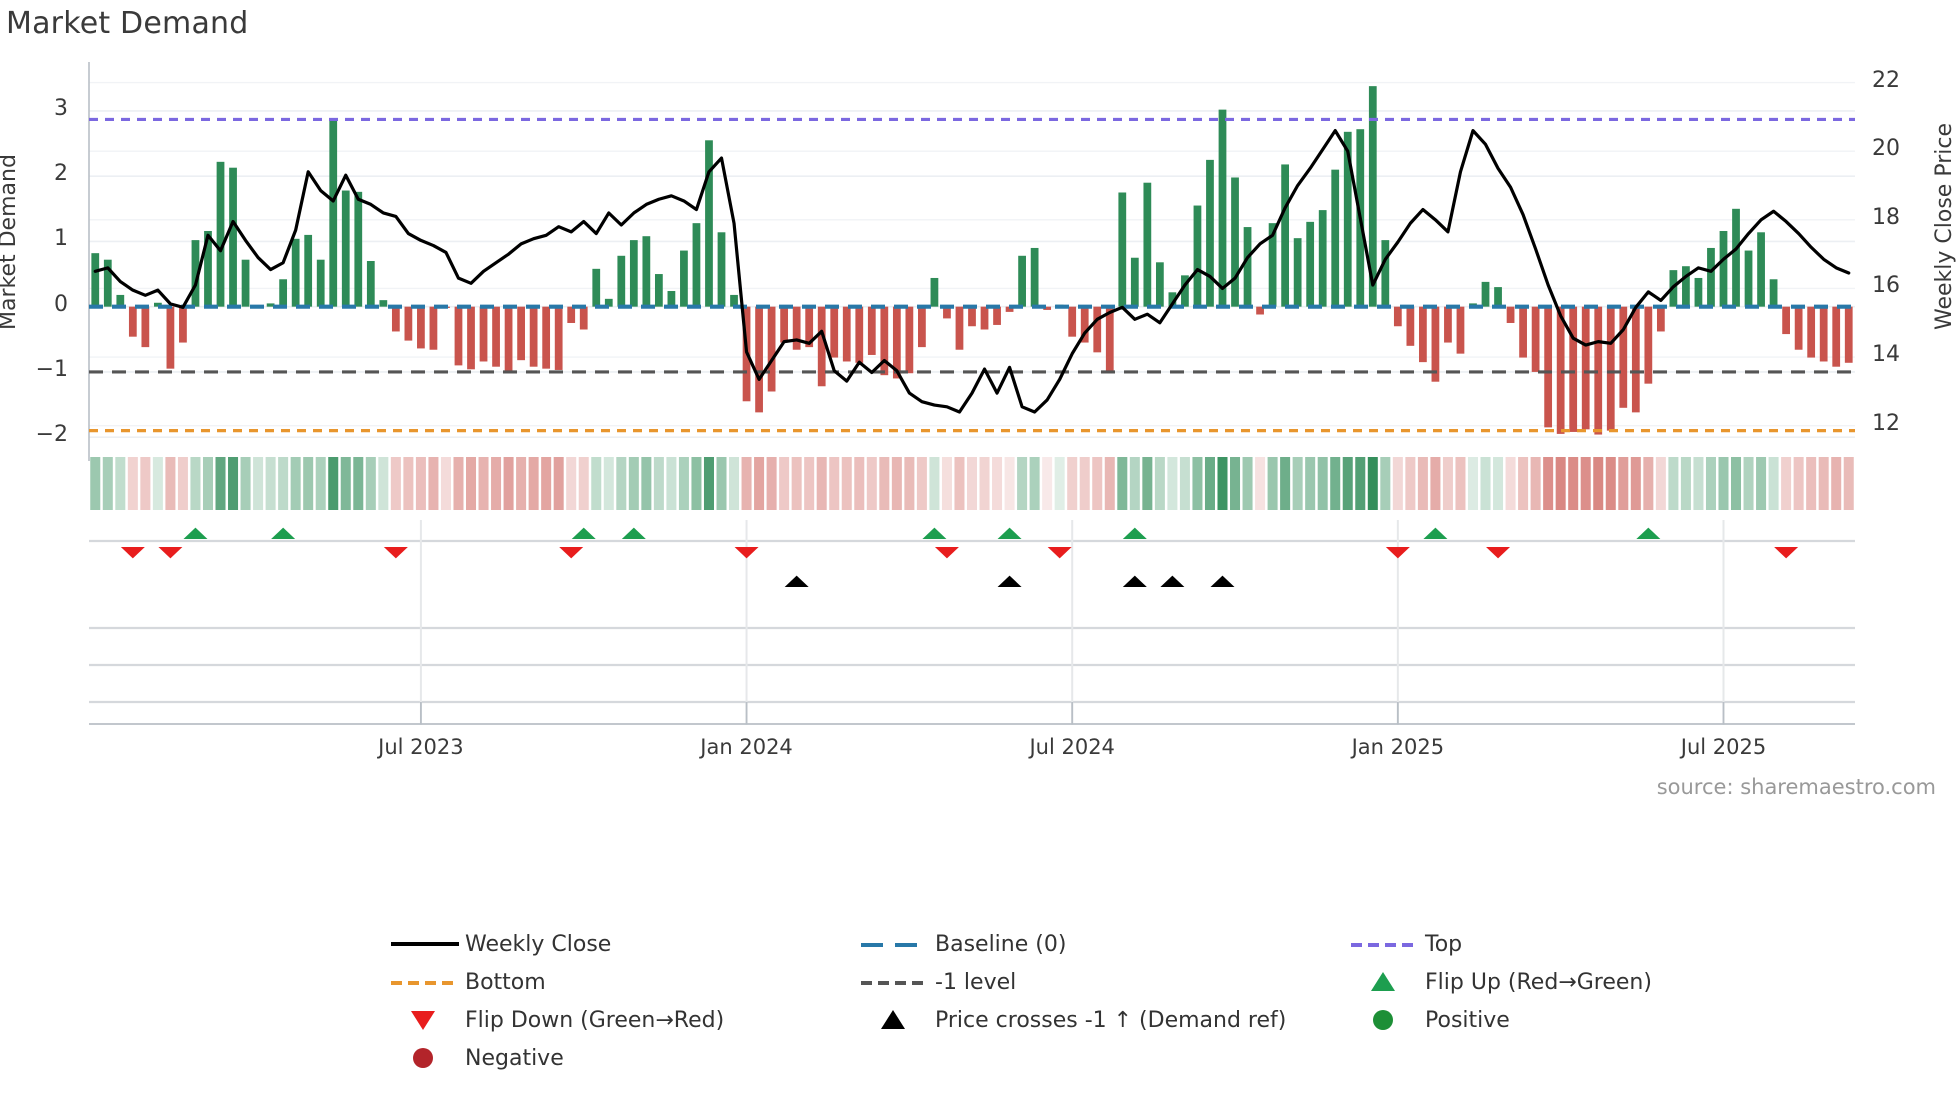  What do you see at coordinates (1385, 982) in the screenshot?
I see `legend-swatch-triangle-up-green` at bounding box center [1385, 982].